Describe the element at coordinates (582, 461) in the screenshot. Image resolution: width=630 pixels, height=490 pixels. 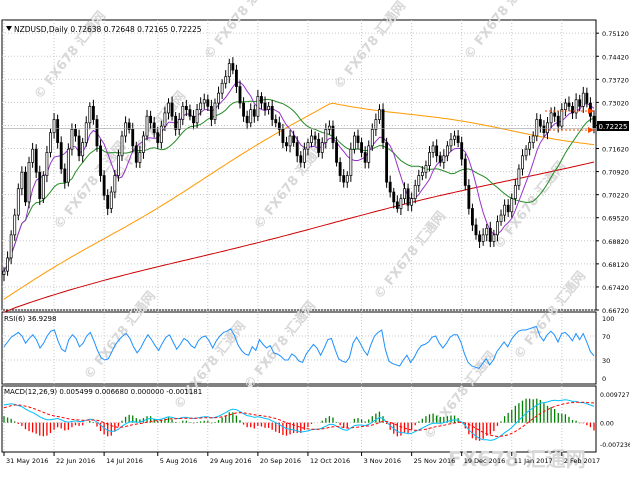
I see `x-tick-label: 2 Feb 2017` at that location.